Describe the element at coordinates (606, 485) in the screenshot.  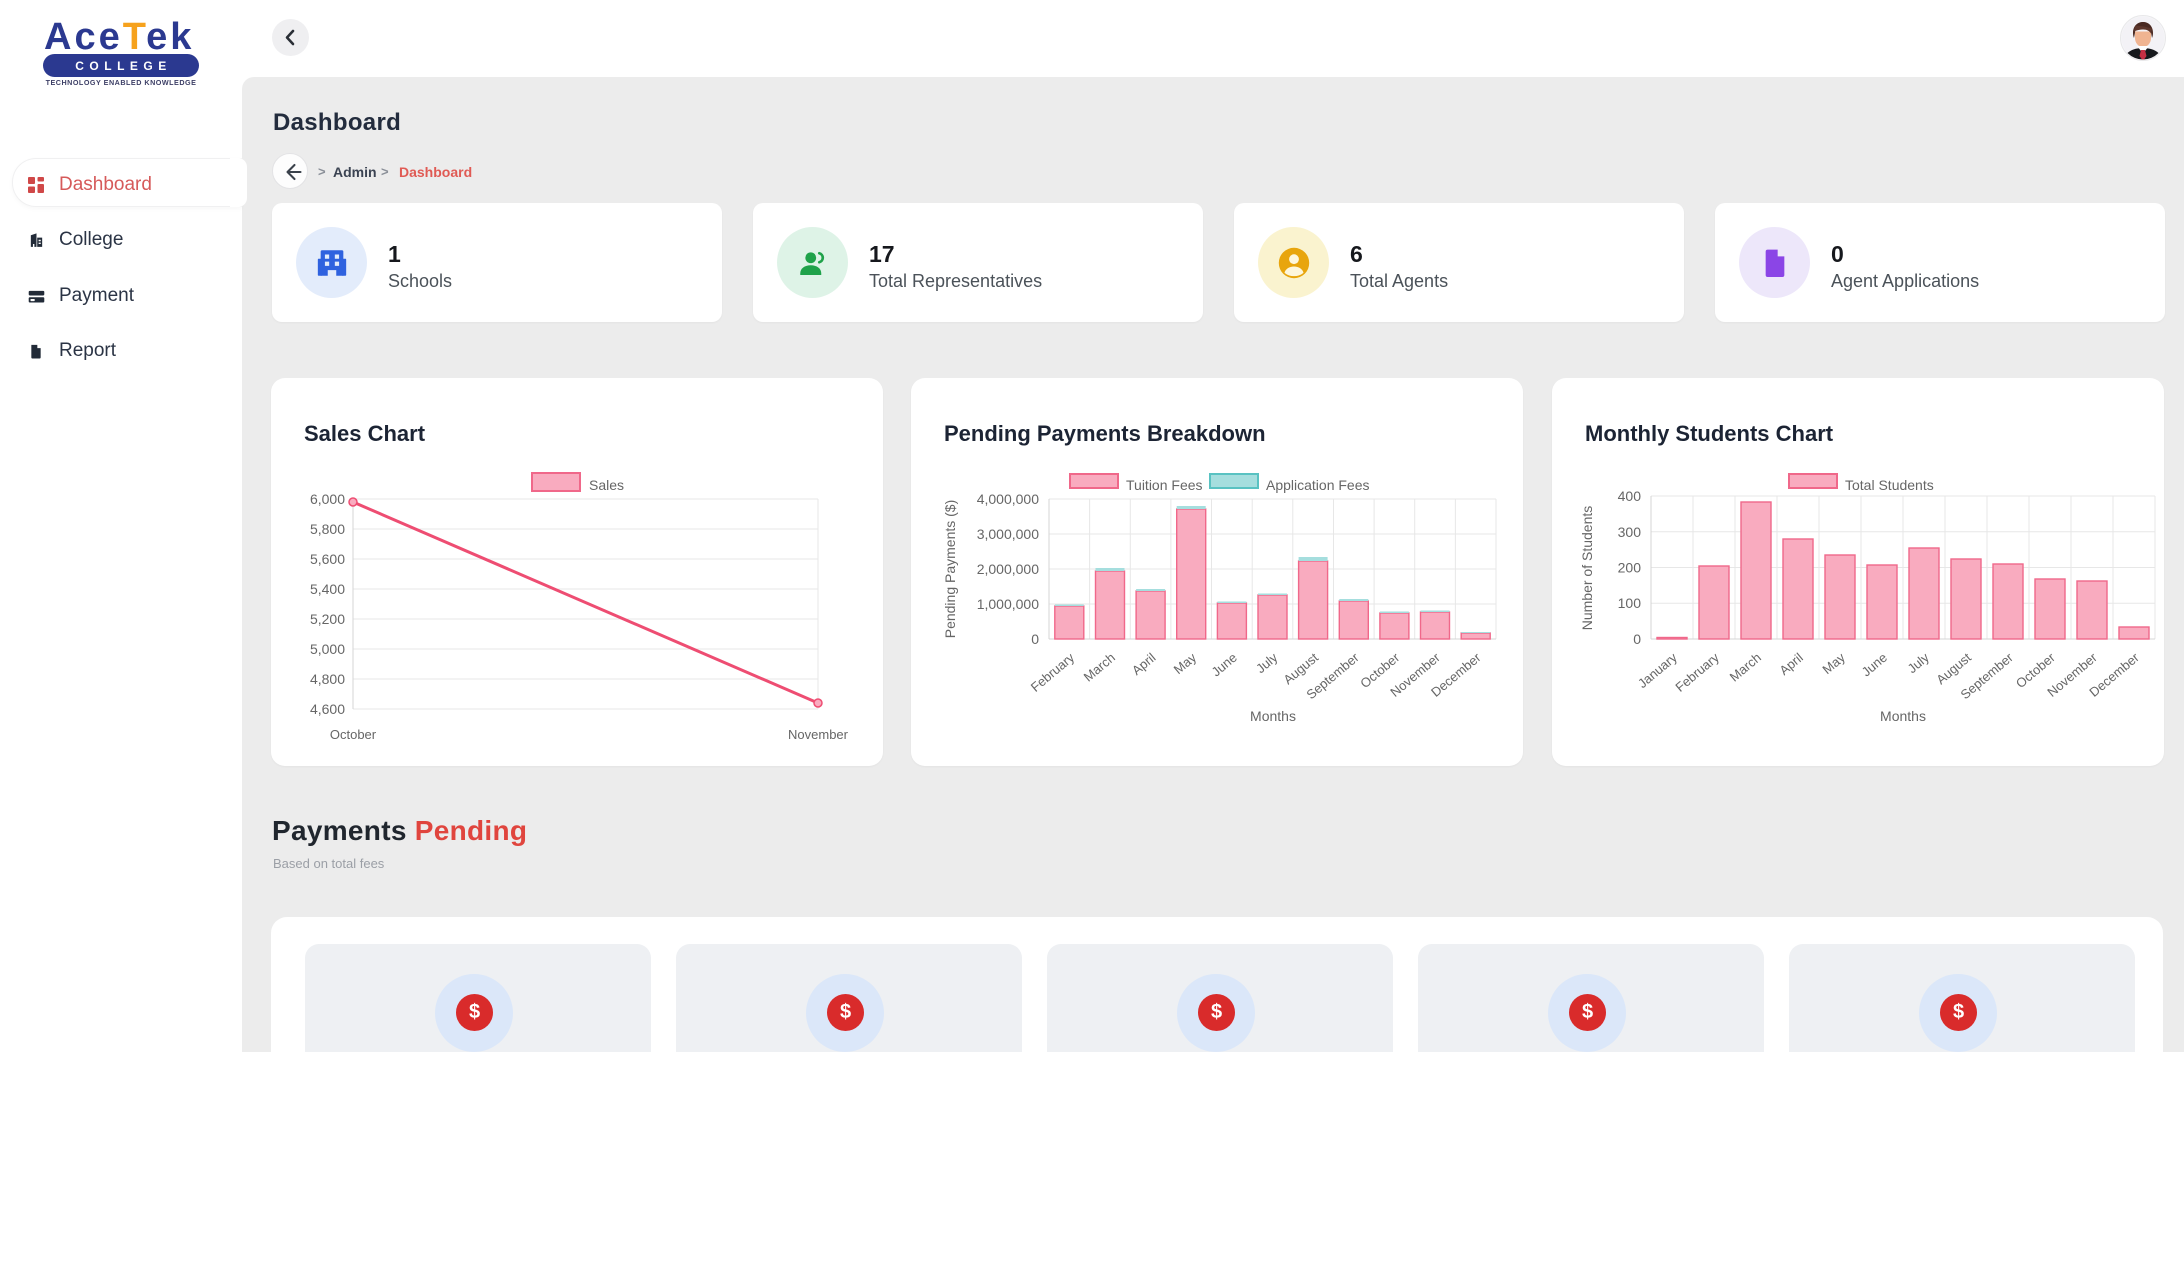
I see `svg-text: Sales` at that location.